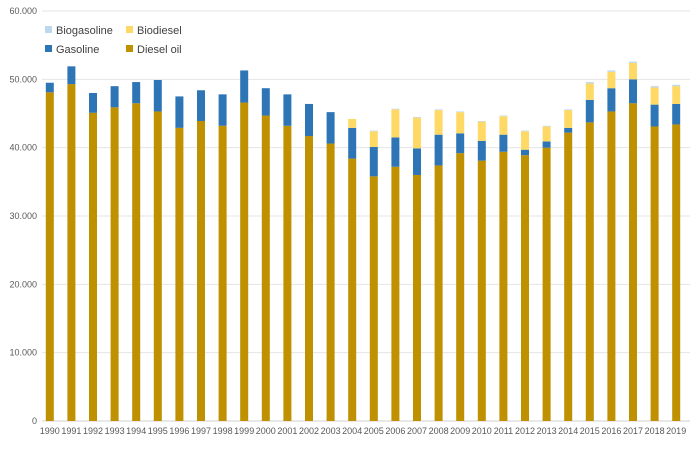 The height and width of the screenshot is (453, 700). I want to click on bar-biodiesel-2007, so click(417, 133).